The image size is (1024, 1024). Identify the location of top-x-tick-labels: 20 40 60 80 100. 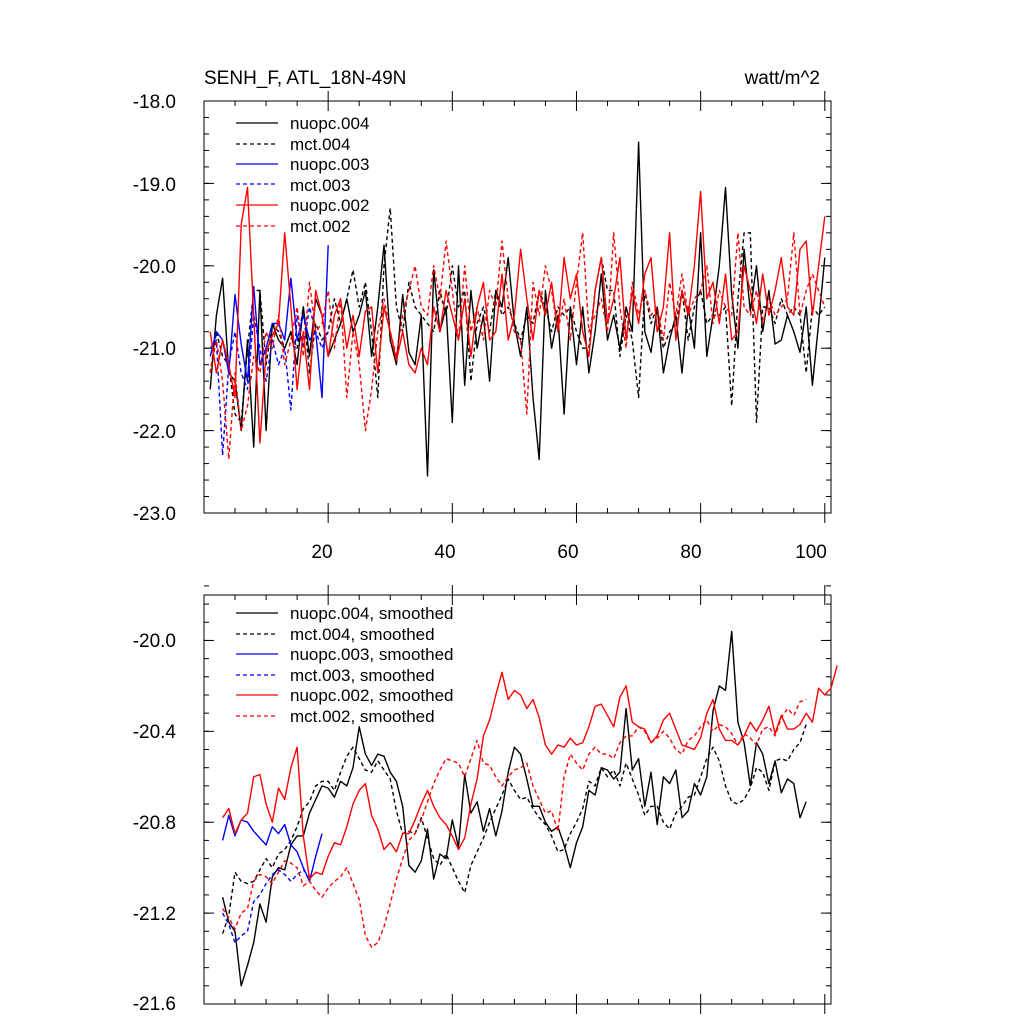
(568, 552).